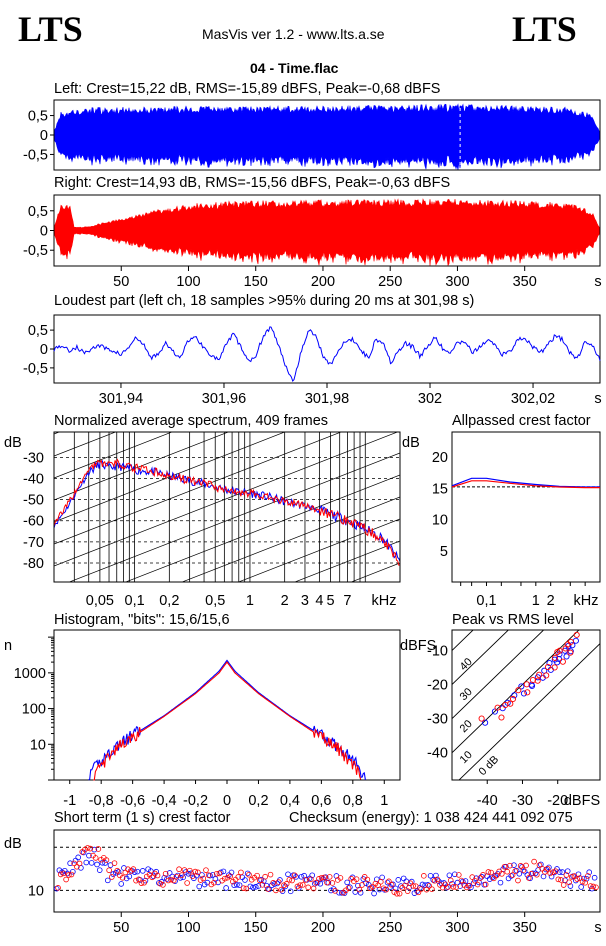  Describe the element at coordinates (384, 801) in the screenshot. I see `histogram-xtick-label: 1` at that location.